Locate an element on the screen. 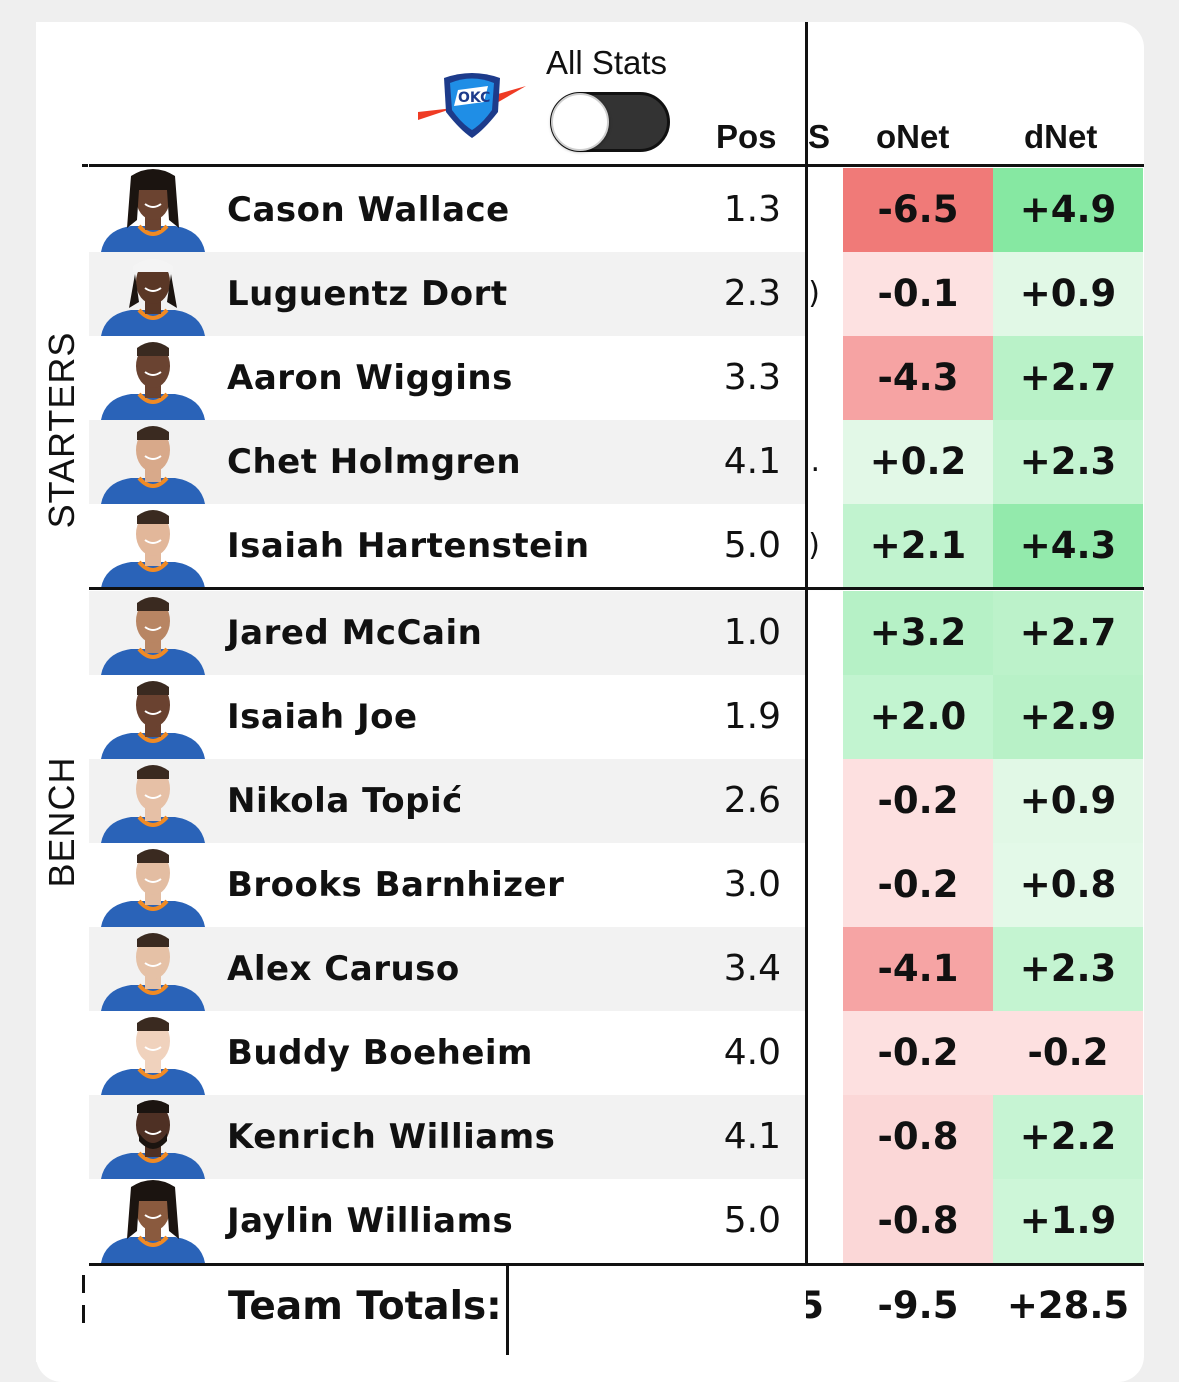  player-row: Isaiah Hartenstein 5.0) +2.1 +4.3 is located at coordinates (616, 546).